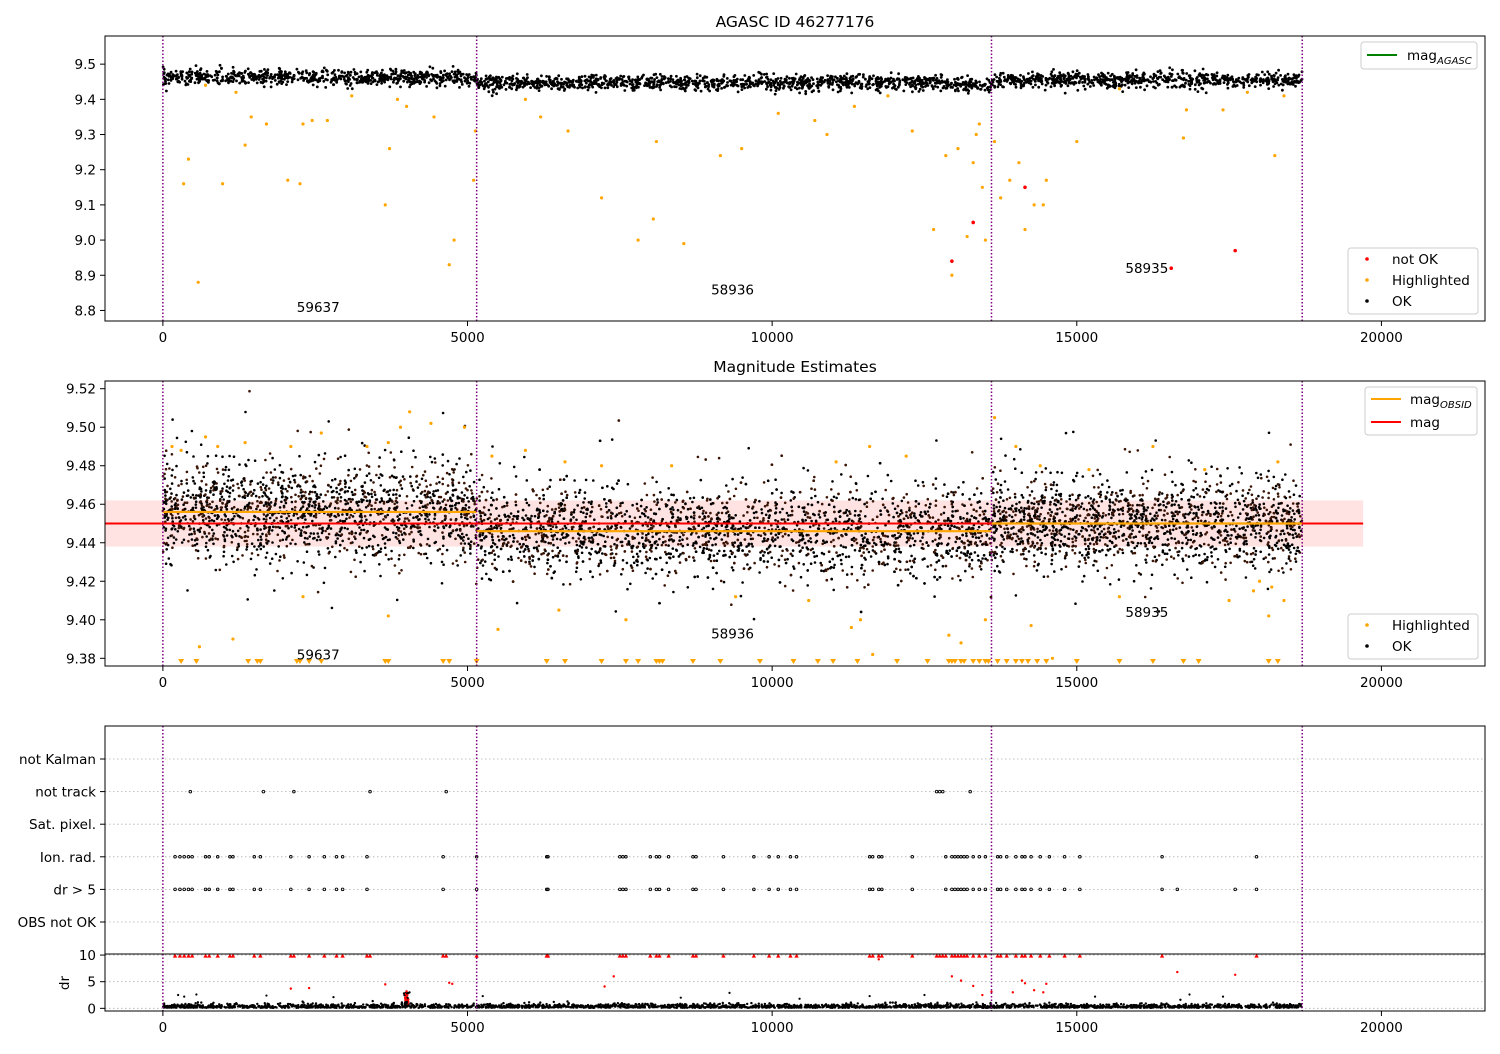 This screenshot has height=1054, width=1500. Describe the element at coordinates (772, 338) in the screenshot. I see `x-tick-label: 10000` at that location.